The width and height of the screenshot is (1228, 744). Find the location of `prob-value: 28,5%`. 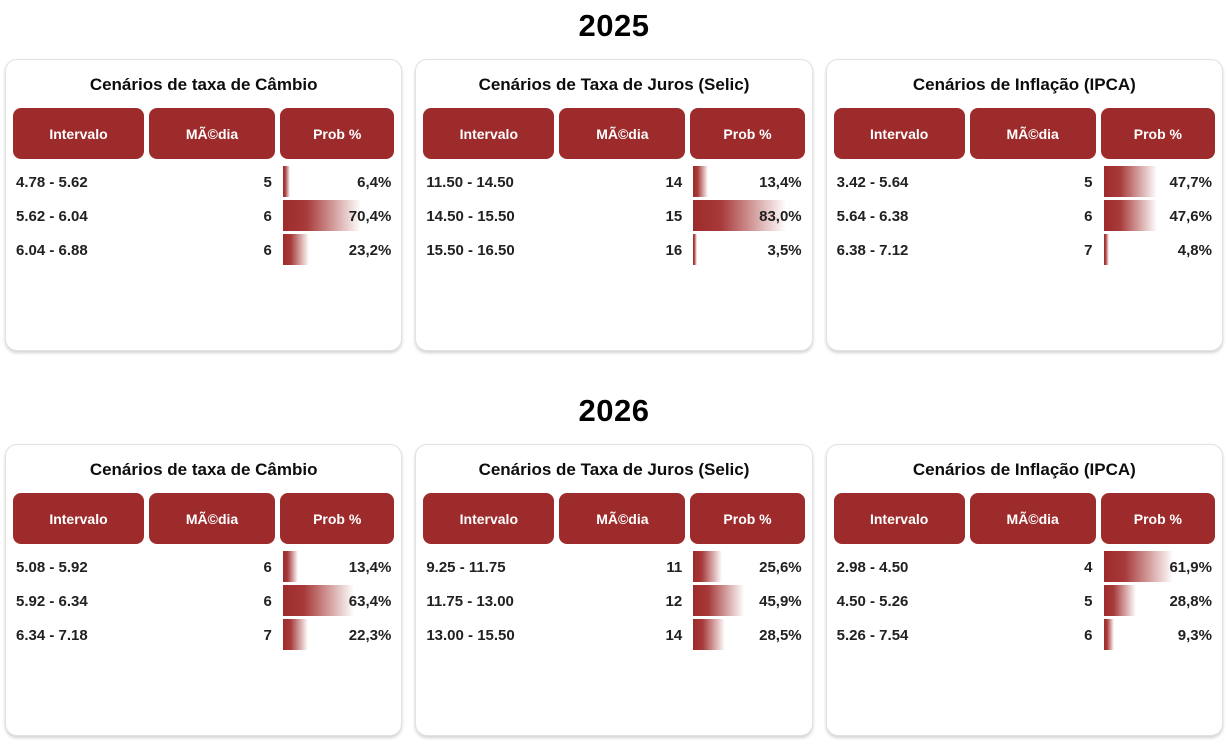

prob-value: 28,5% is located at coordinates (780, 635).